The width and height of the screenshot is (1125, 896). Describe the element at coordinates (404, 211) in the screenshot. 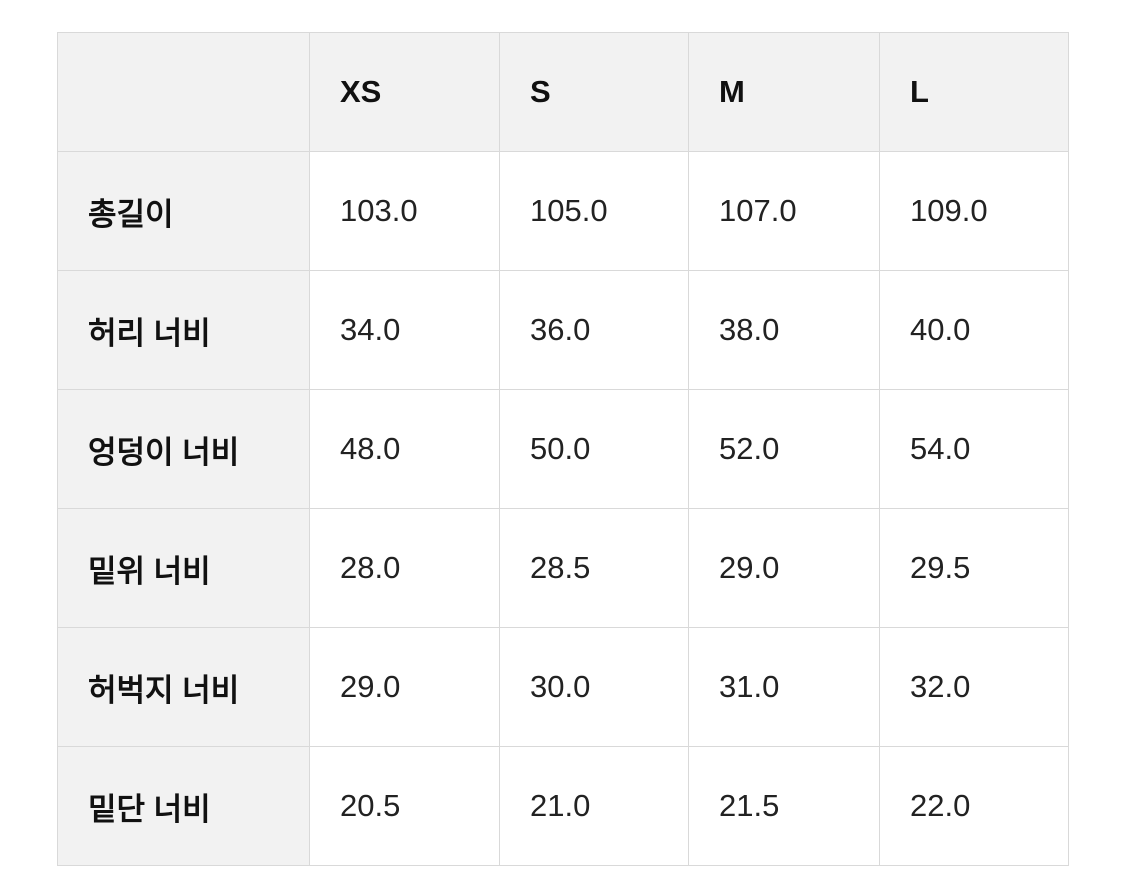

I see `table-cell: 103.0` at that location.